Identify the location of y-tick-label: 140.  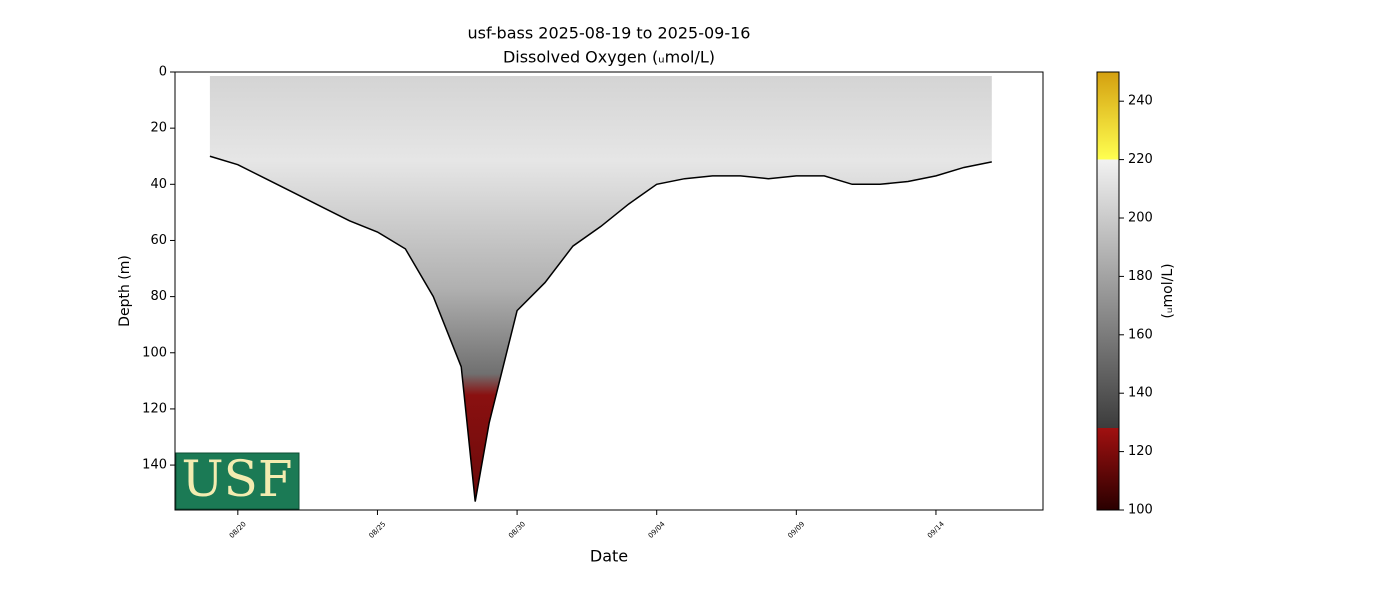
(154, 465).